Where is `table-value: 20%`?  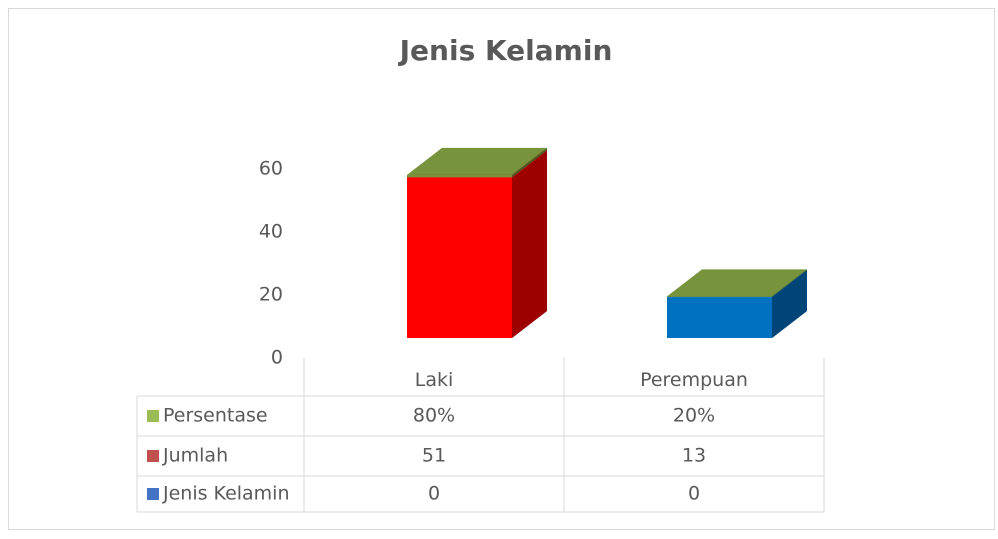 table-value: 20% is located at coordinates (694, 416).